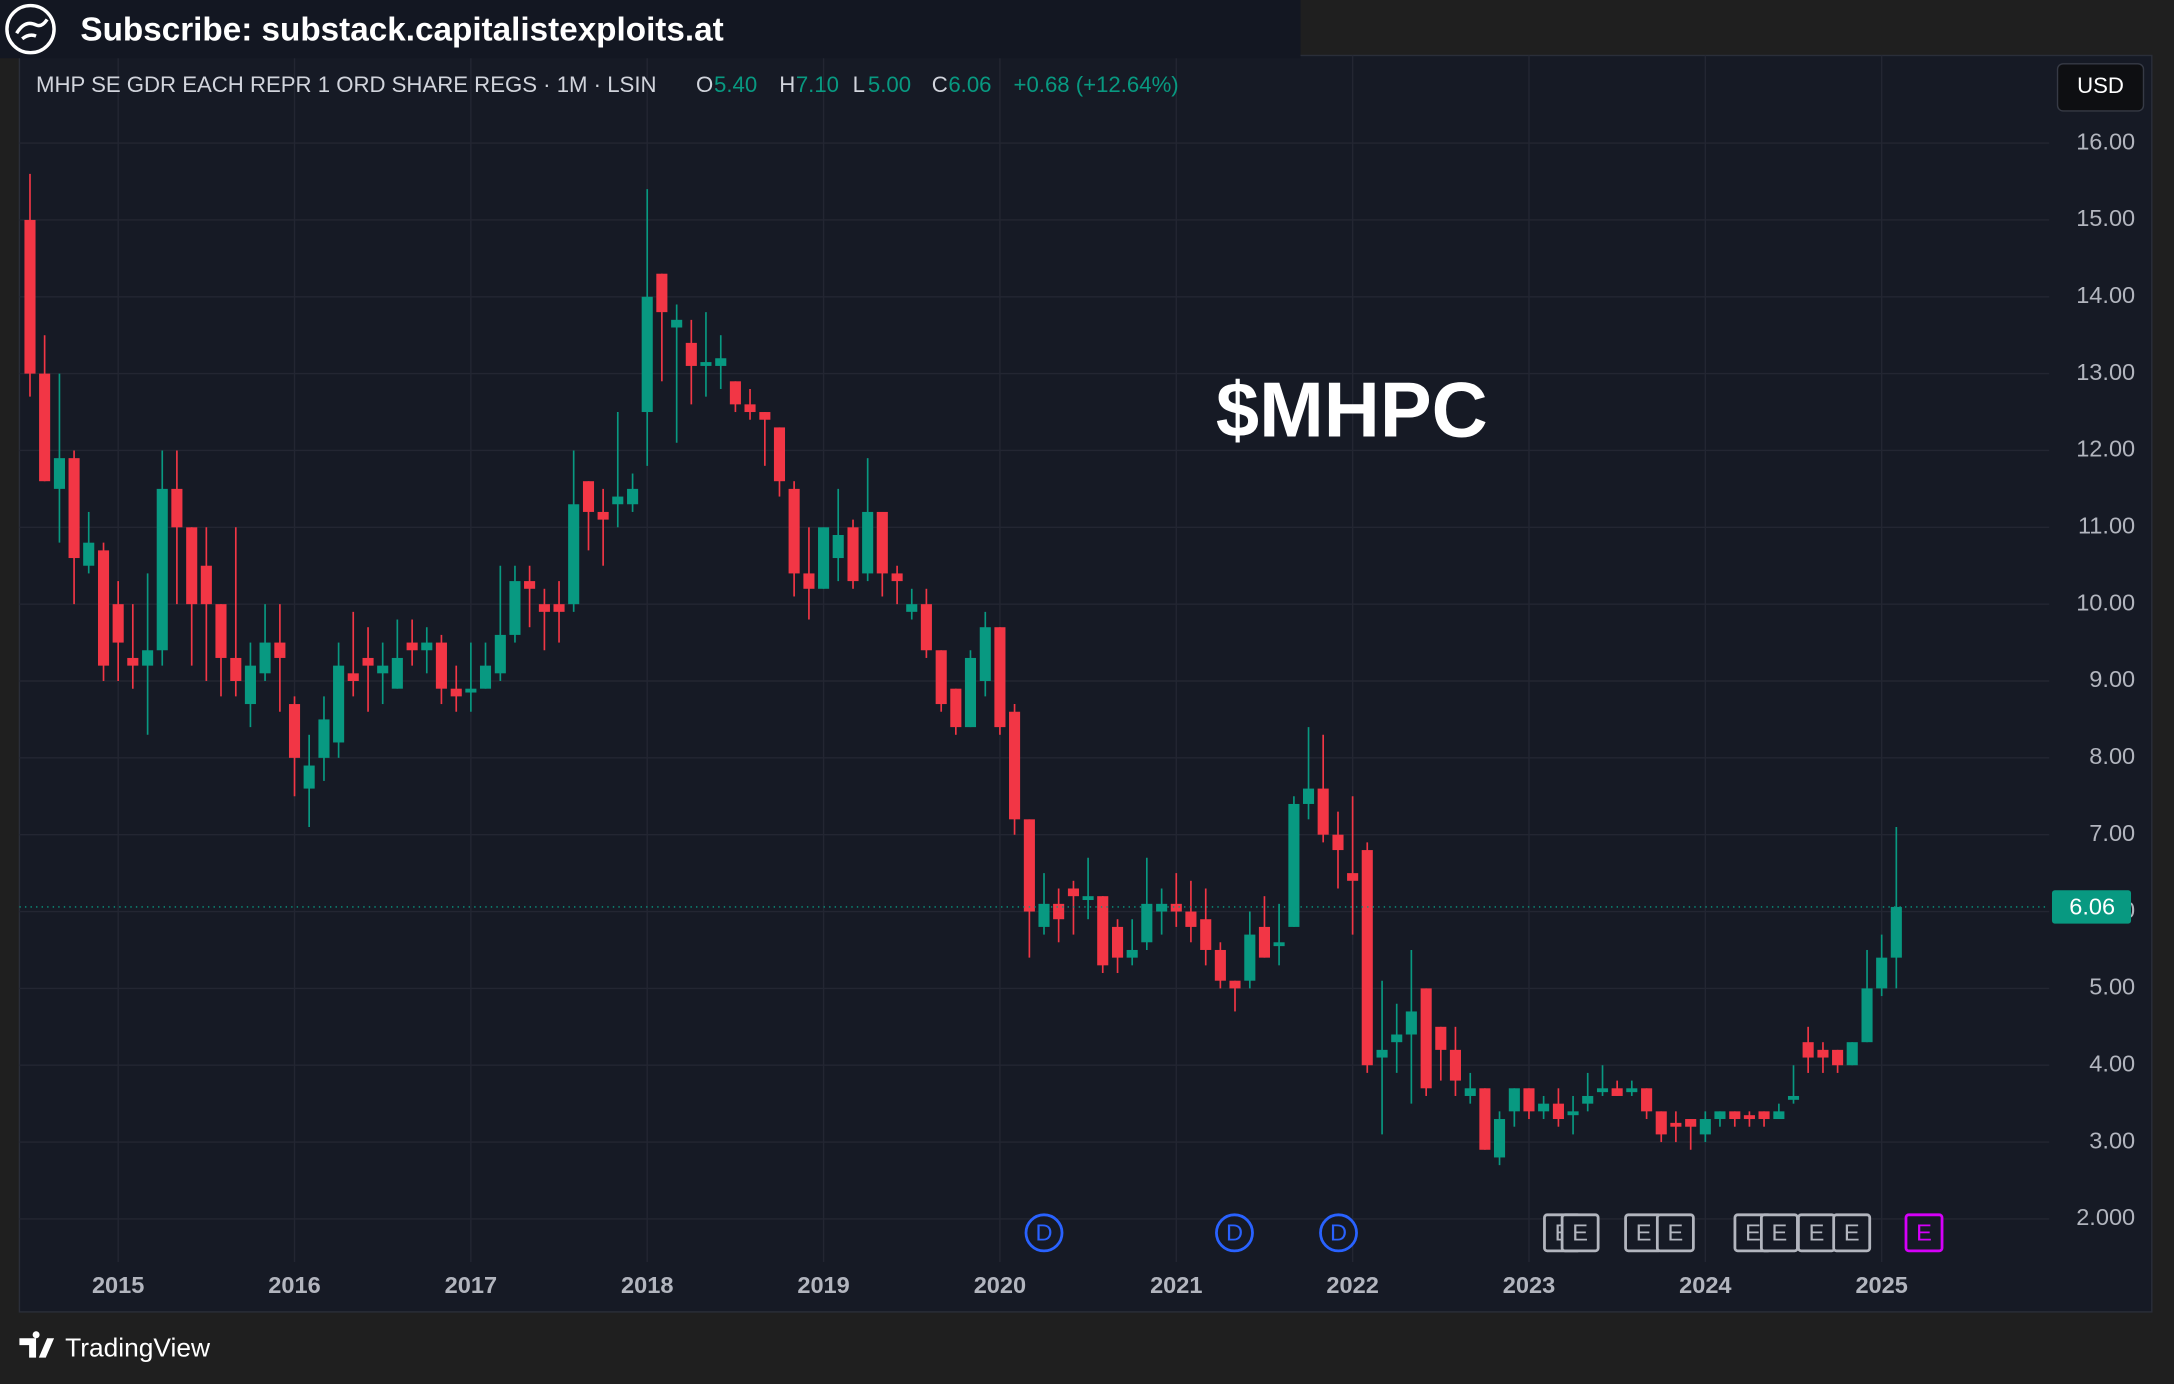 This screenshot has width=2174, height=1384. Describe the element at coordinates (471, 1285) in the screenshot. I see `x-tick-label: 2017` at that location.